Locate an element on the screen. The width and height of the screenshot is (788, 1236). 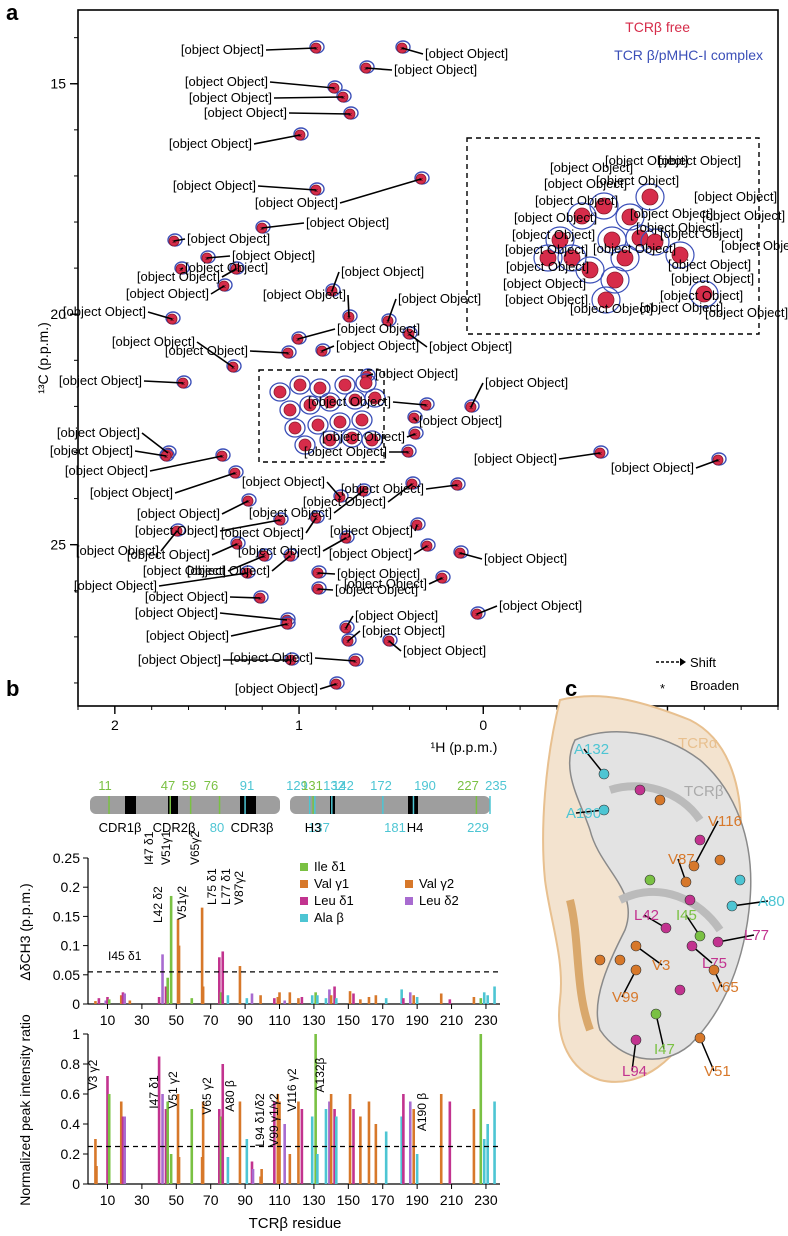
x-tick-label: 190 is located at coordinates (417, 1200).